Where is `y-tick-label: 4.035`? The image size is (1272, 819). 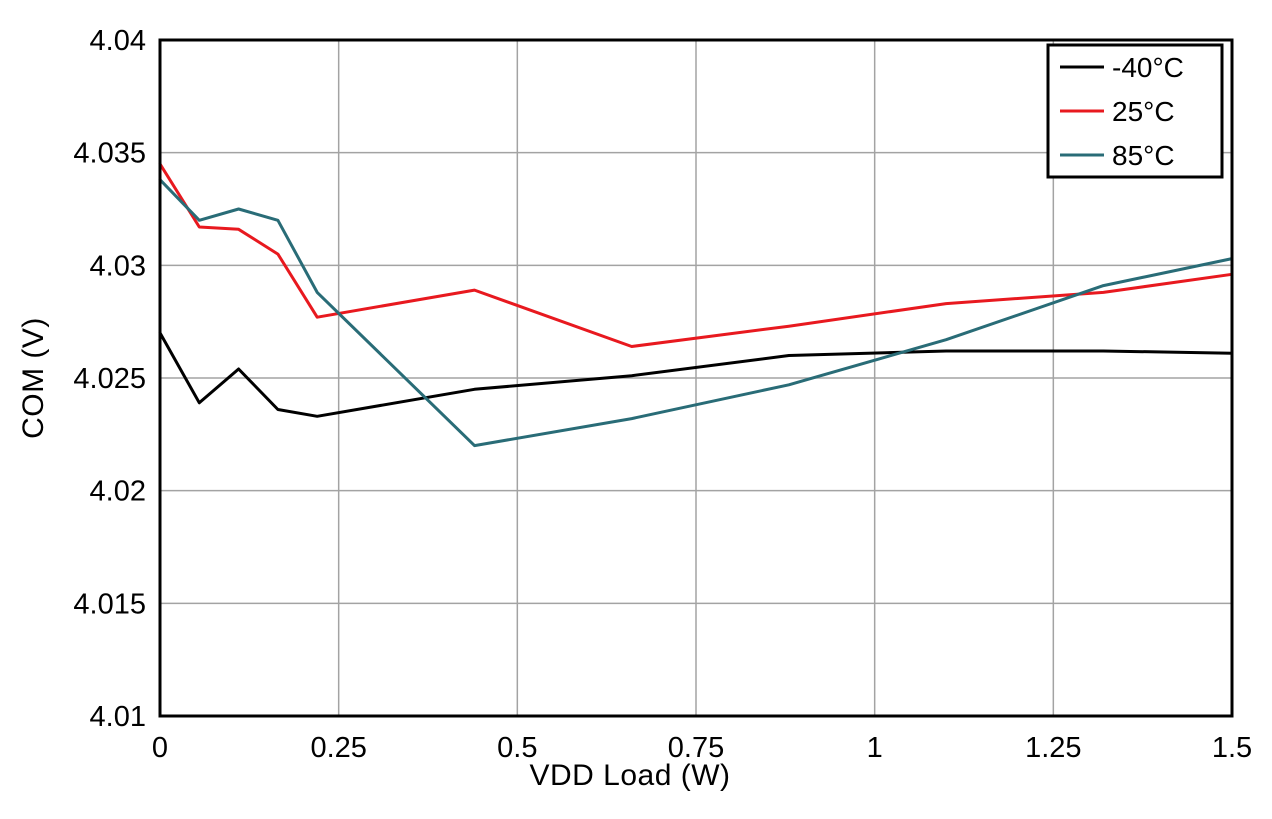
y-tick-label: 4.035 is located at coordinates (109, 154).